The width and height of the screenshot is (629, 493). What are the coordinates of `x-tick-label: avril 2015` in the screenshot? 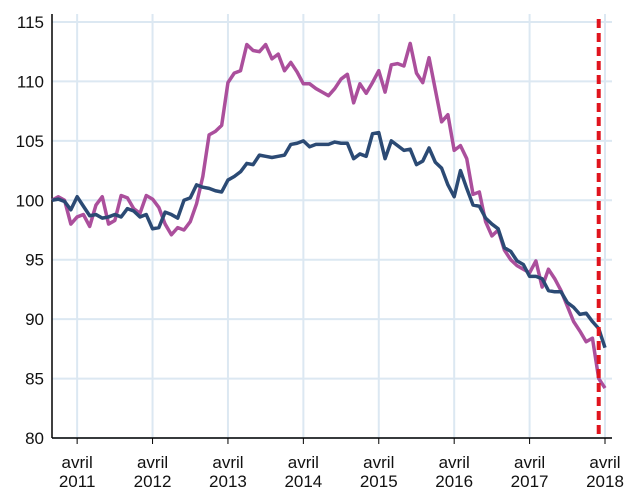 It's located at (379, 470).